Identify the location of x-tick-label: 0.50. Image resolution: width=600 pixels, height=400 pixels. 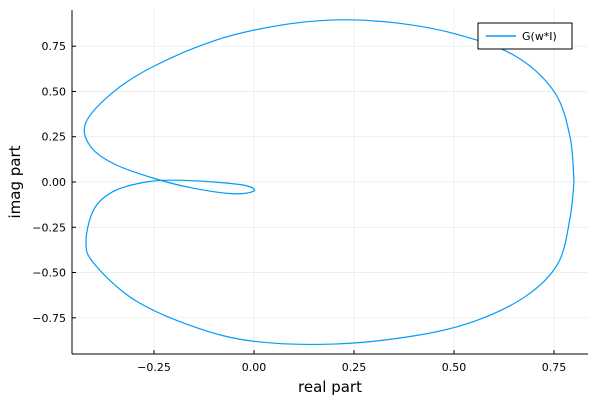
(454, 367).